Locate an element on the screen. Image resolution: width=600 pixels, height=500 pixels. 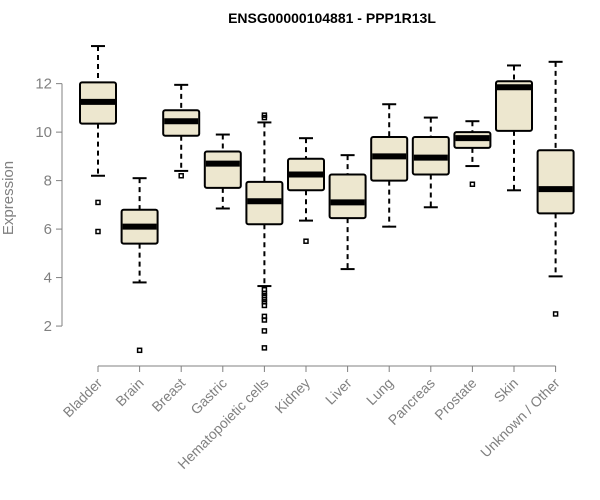
box-gastric is located at coordinates (222, 171).